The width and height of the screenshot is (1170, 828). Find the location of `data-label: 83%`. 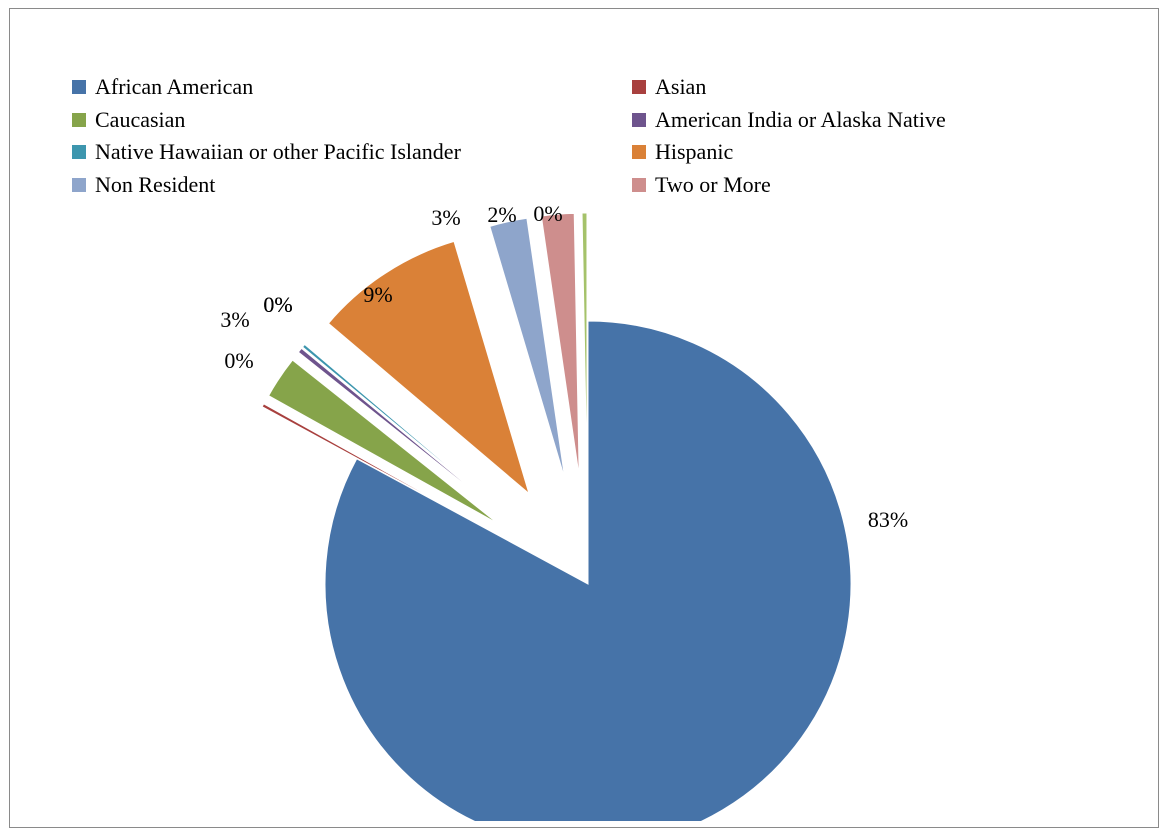

data-label: 83% is located at coordinates (888, 519).